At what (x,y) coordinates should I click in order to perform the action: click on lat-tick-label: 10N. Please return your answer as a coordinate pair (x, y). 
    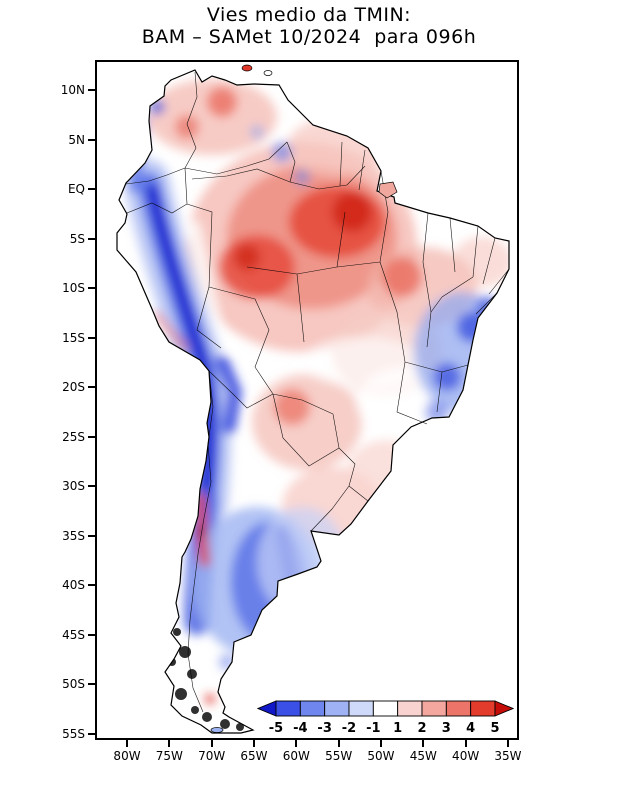
    Looking at the image, I should click on (72, 90).